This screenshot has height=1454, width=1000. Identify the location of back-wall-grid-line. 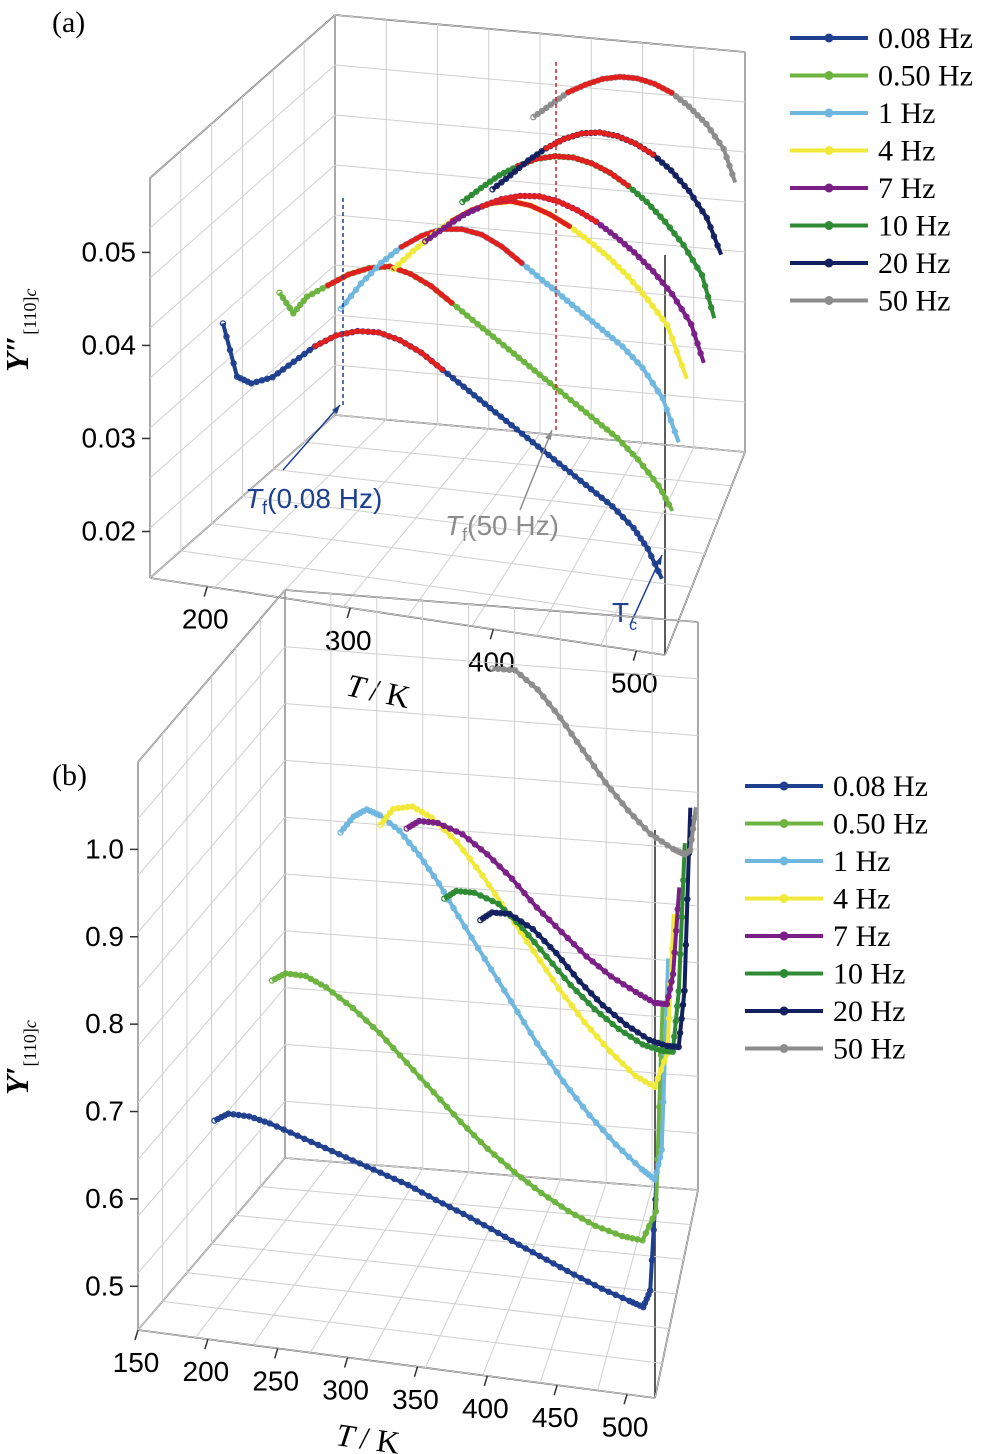
(491, 1004).